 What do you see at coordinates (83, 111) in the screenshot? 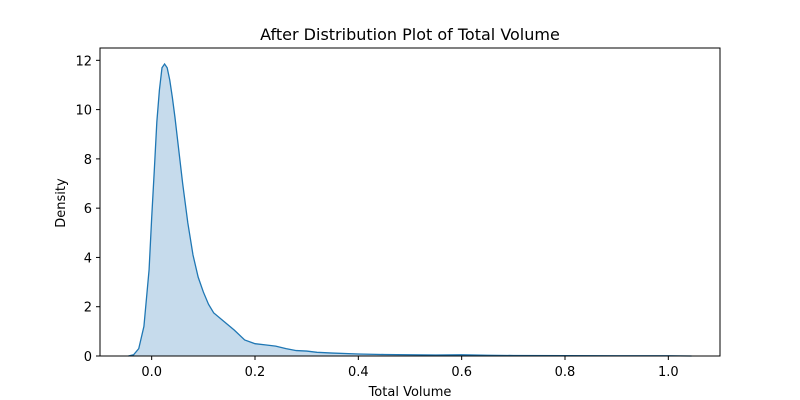
I see `y-tick-label: 10` at bounding box center [83, 111].